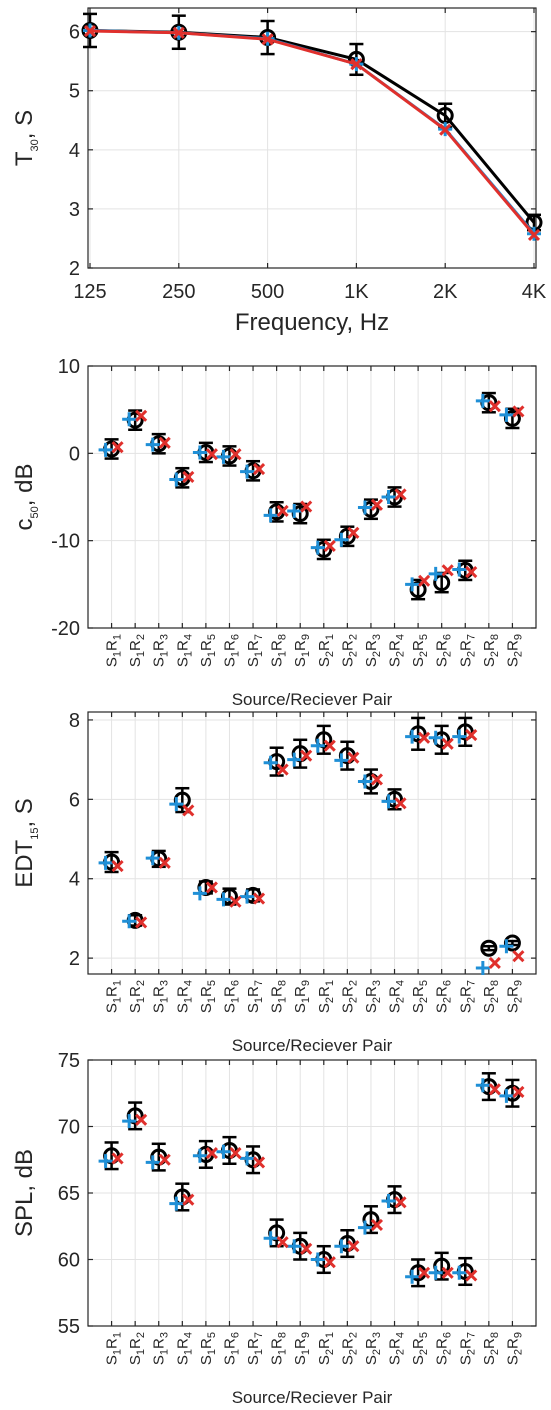 Image resolution: width=551 pixels, height=1410 pixels. I want to click on x-tick-label: S2R1, so click(326, 1348).